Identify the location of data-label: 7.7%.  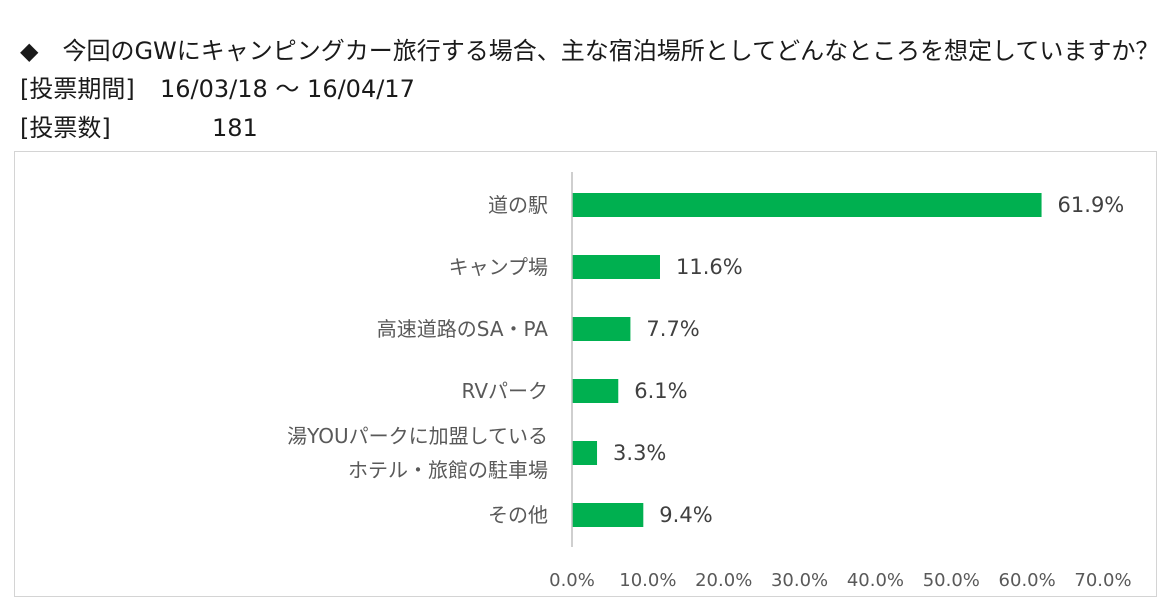
(672, 329).